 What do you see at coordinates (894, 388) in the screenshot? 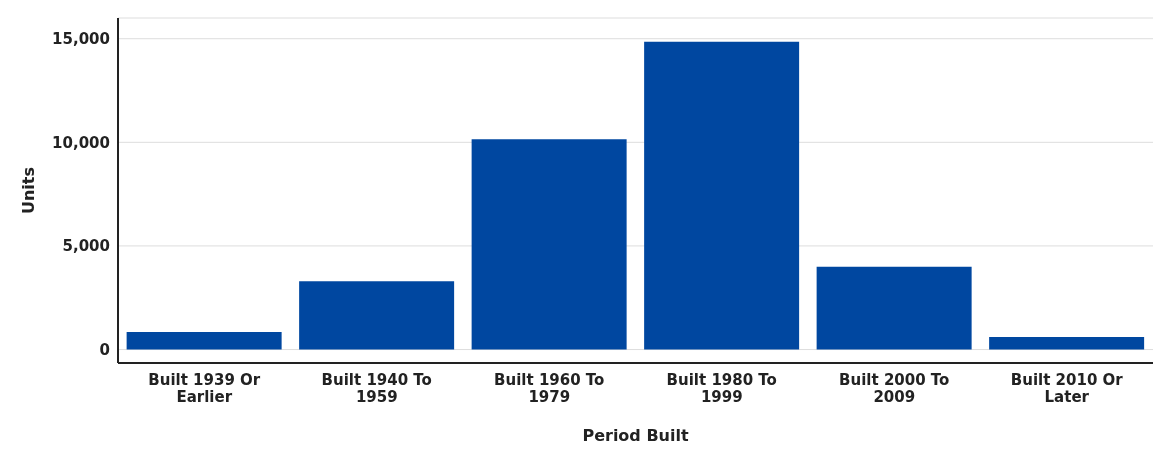
I see `x-tick-label: Built 2000 To 2009` at bounding box center [894, 388].